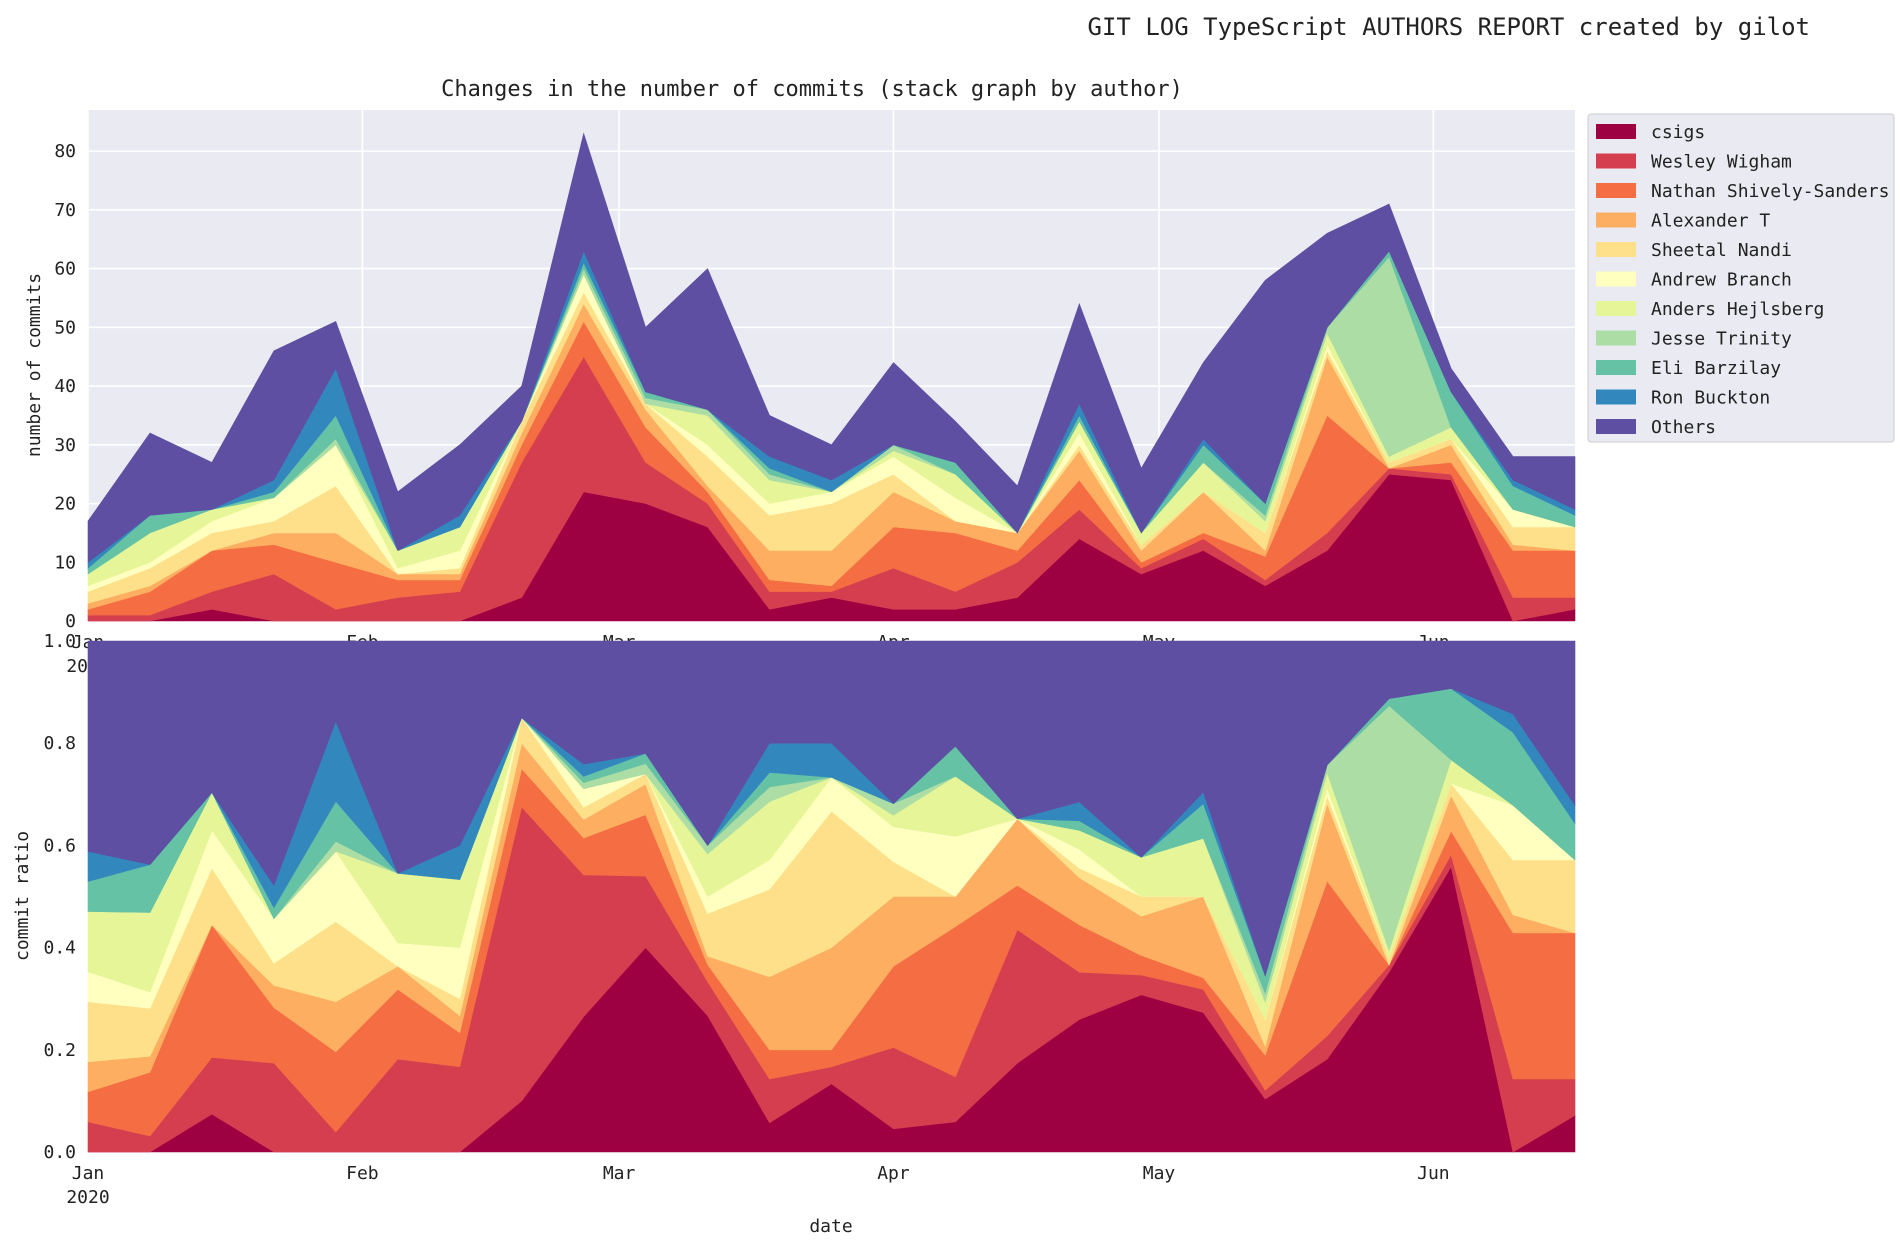 The image size is (1900, 1247). I want to click on legend-swatch-others, so click(1616, 426).